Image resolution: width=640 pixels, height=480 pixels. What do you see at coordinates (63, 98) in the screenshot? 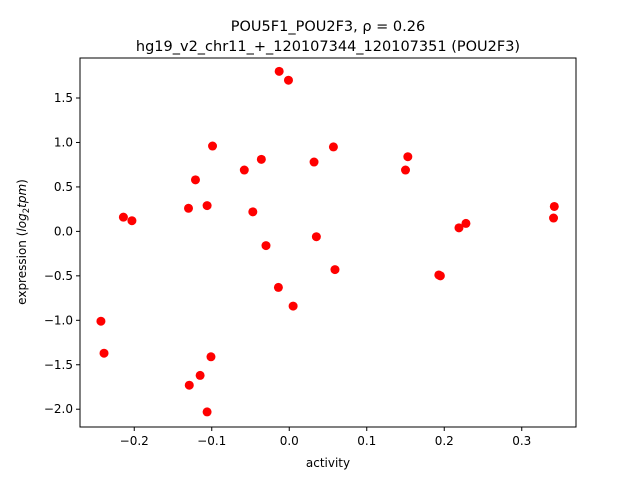
I see `y-tick-label-7: 1.5` at bounding box center [63, 98].